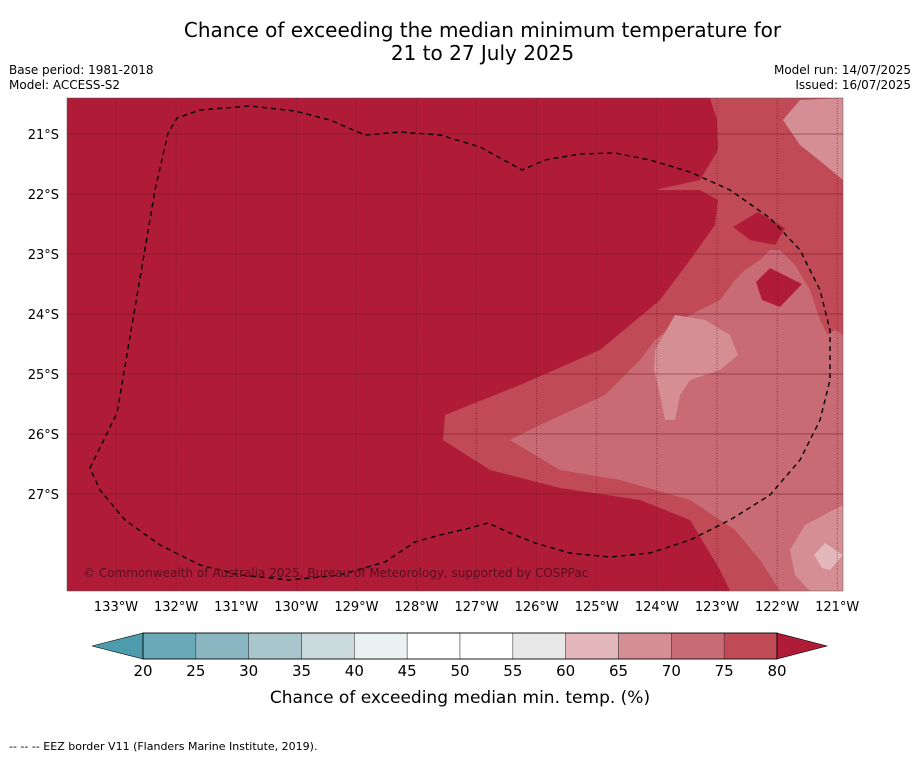 The height and width of the screenshot is (758, 919). Describe the element at coordinates (142, 671) in the screenshot. I see `colorbar-tick-label: 20` at that location.